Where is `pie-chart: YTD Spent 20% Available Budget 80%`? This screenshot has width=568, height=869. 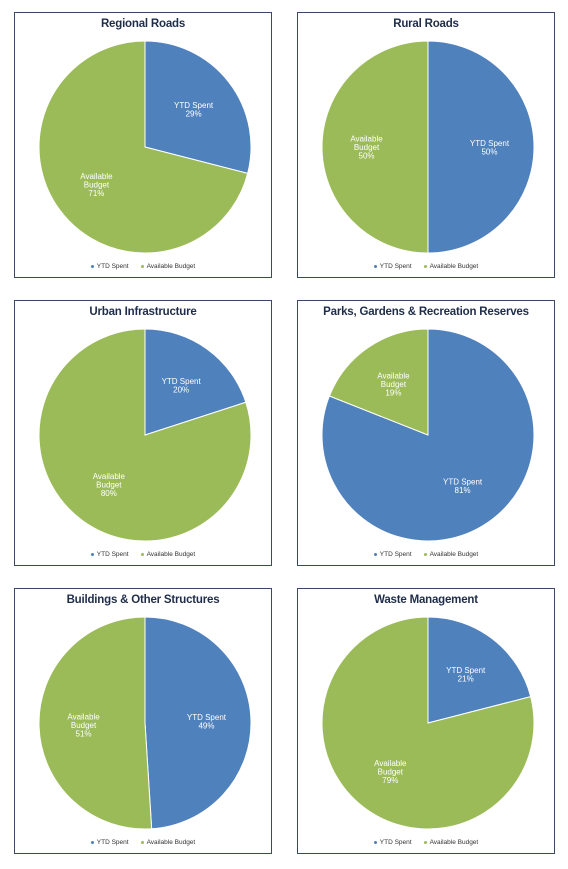 pie-chart: YTD Spent 20% Available Budget 80% is located at coordinates (145, 435).